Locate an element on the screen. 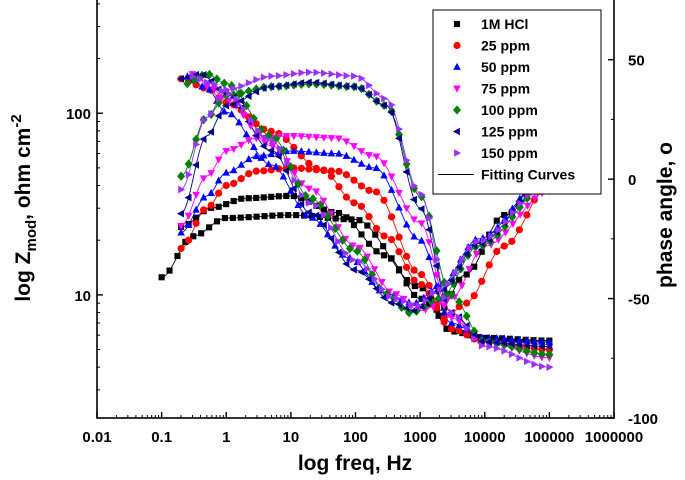  legend-box is located at coordinates (517, 102).